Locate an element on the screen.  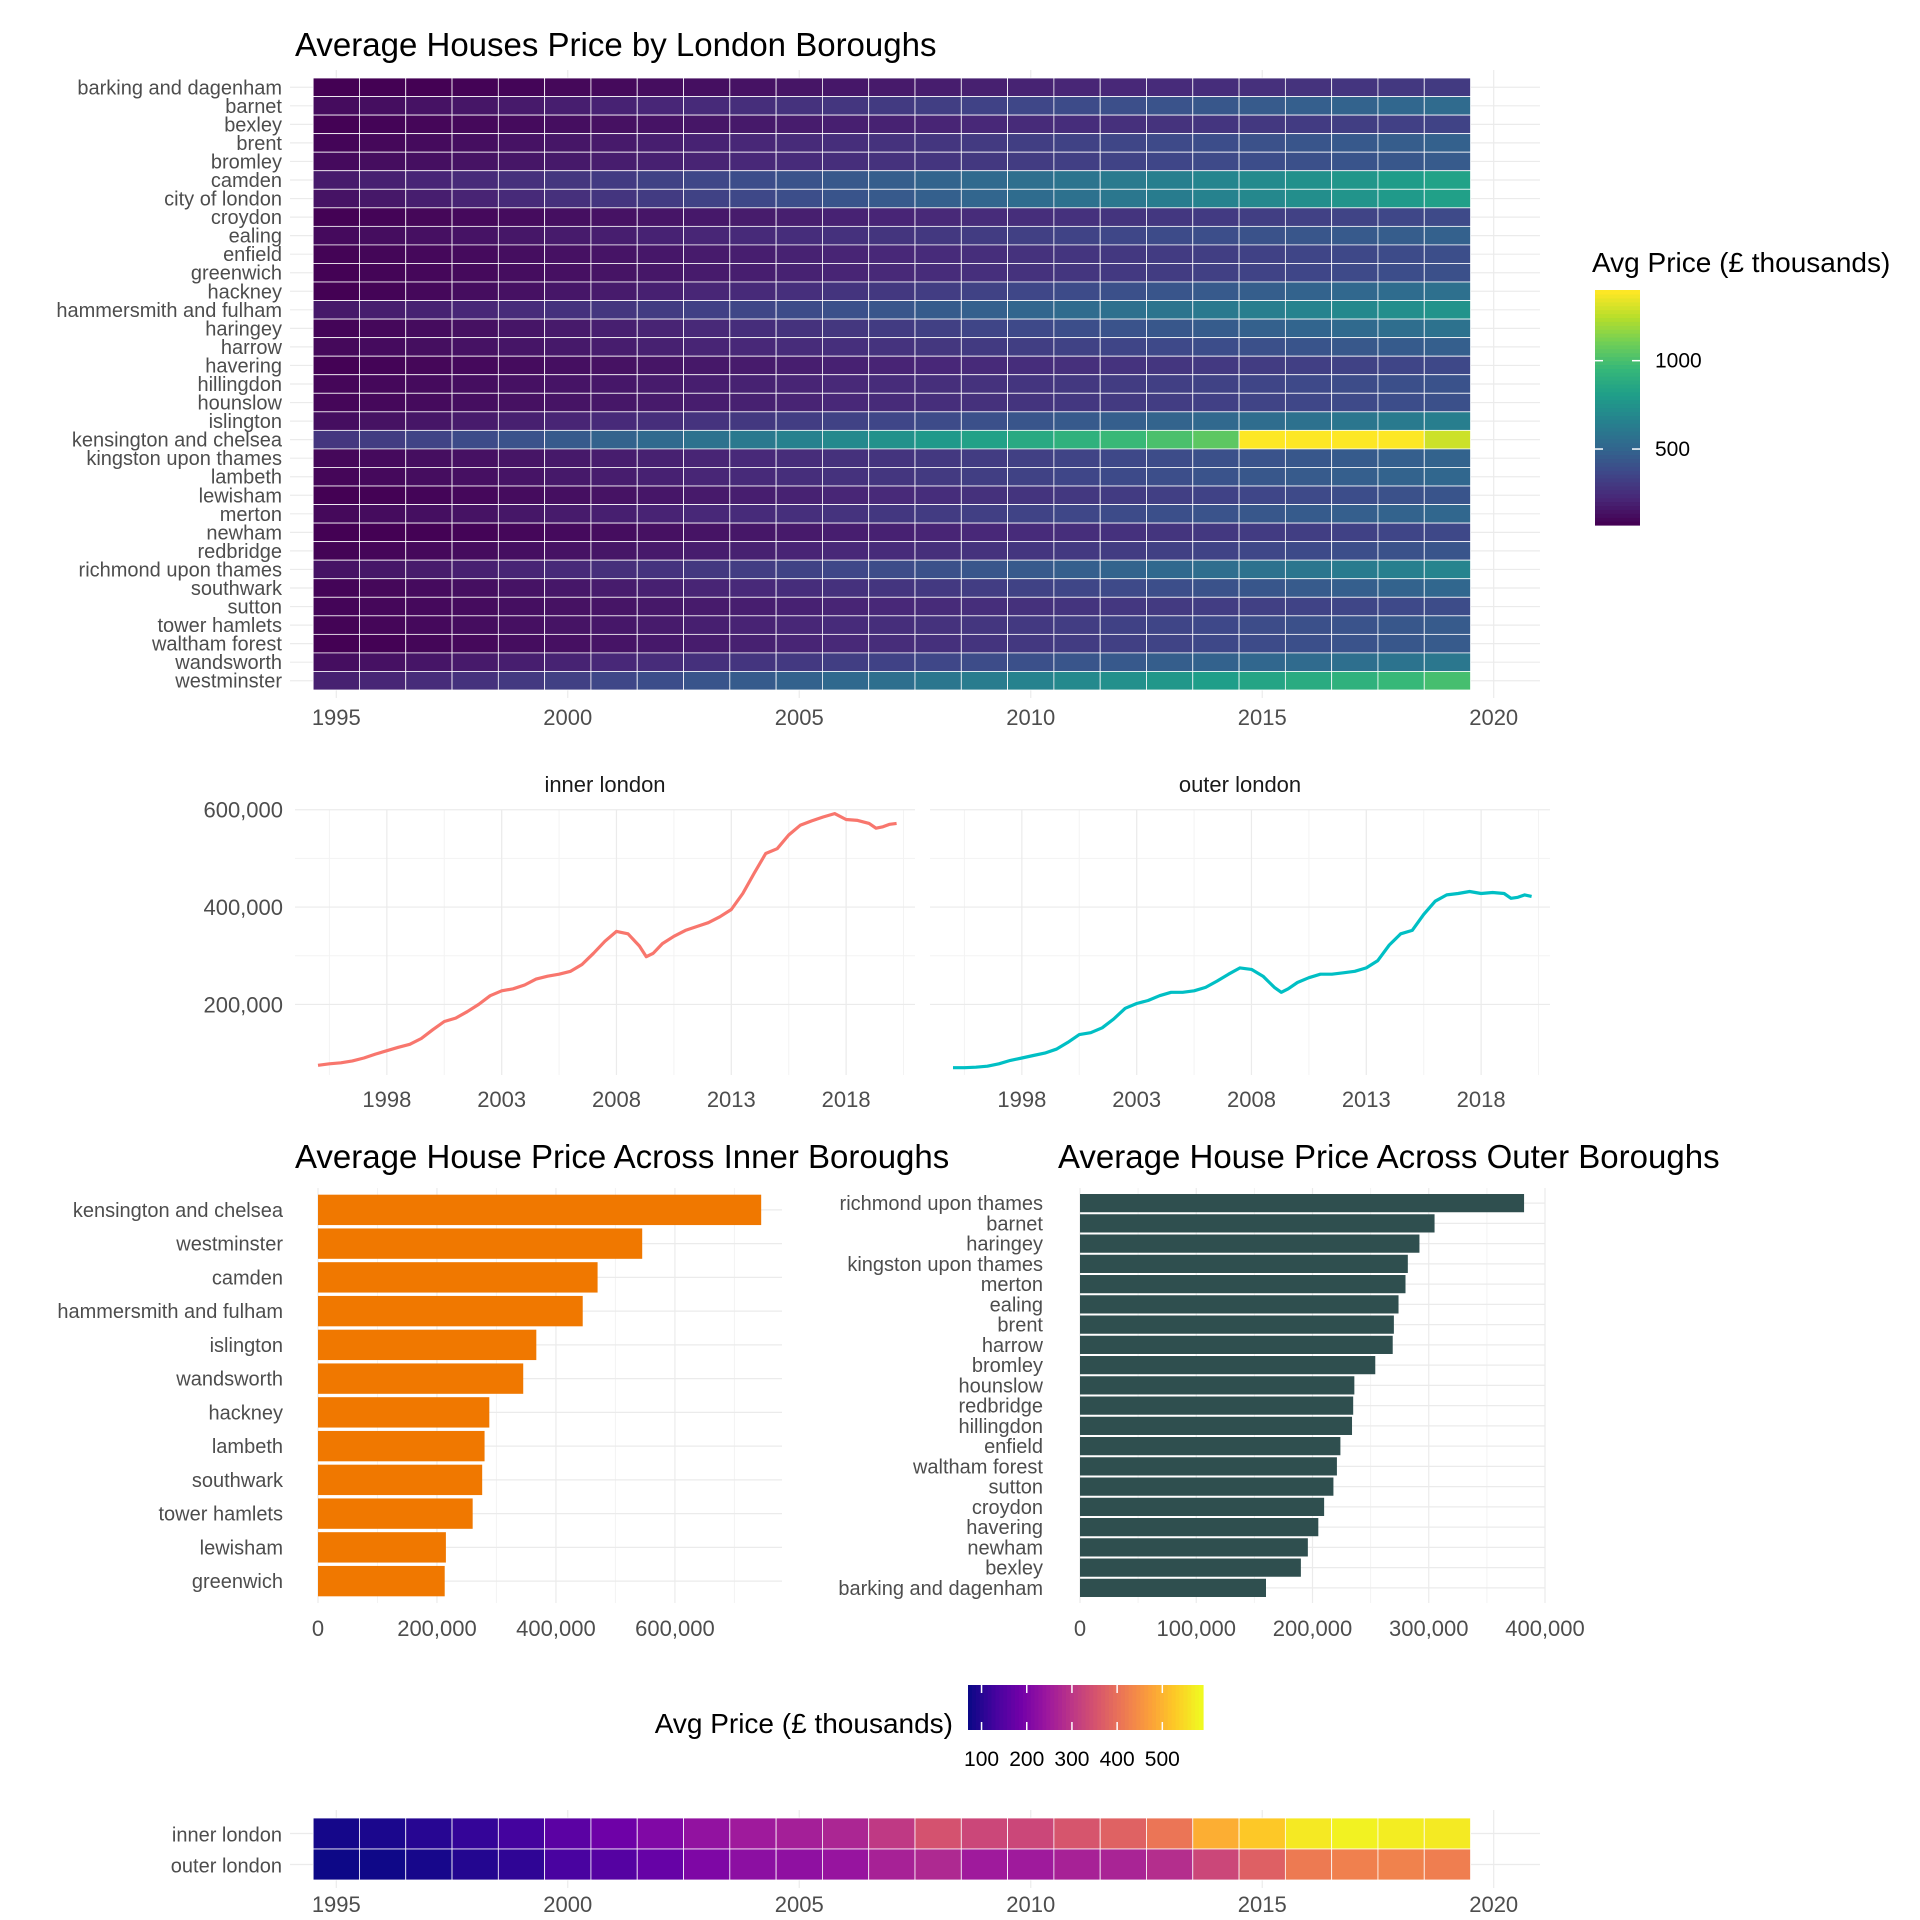
heatmap-row-label: richmond upon thames is located at coordinates (180, 570).